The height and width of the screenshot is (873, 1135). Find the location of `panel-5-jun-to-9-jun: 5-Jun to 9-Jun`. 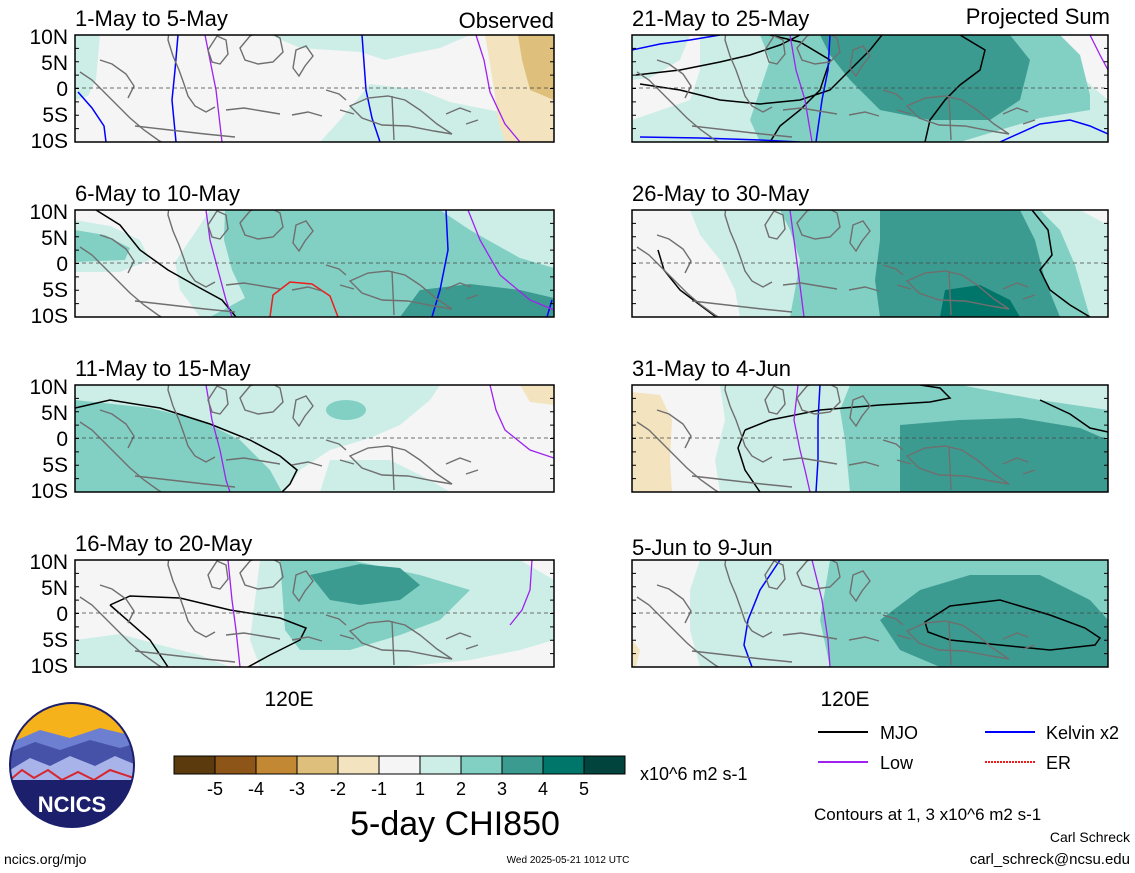

panel-5-jun-to-9-jun: 5-Jun to 9-Jun is located at coordinates (870, 601).